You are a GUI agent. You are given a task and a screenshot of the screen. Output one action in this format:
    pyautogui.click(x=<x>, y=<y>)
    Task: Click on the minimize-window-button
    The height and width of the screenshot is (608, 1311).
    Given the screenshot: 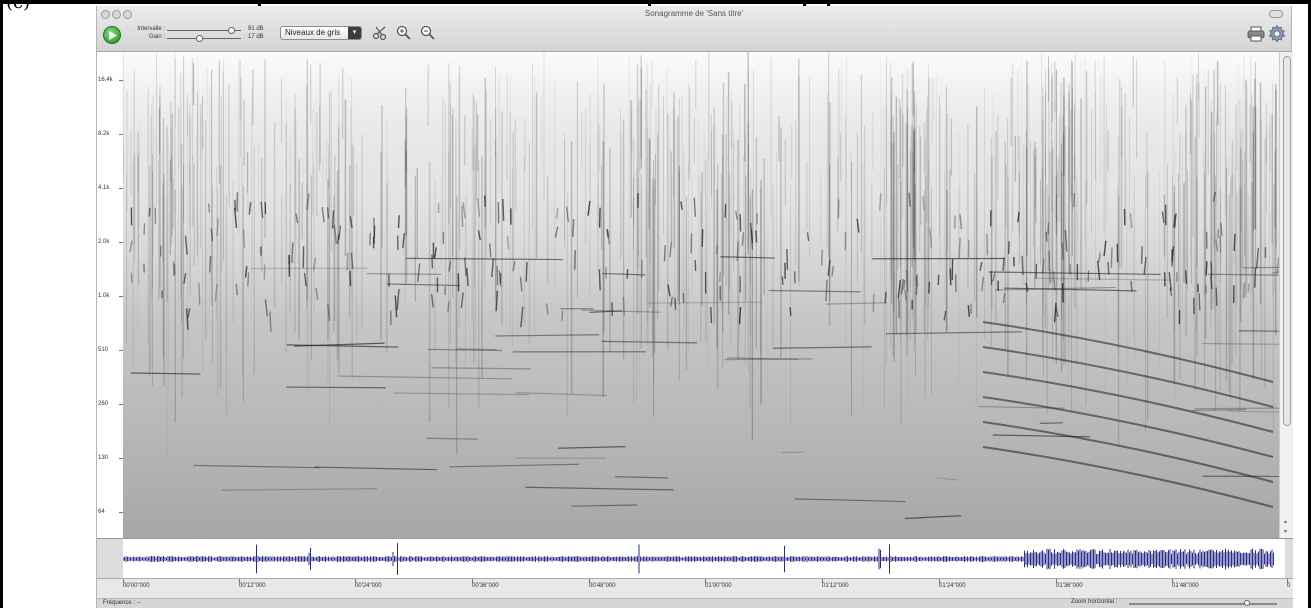 What is the action you would take?
    pyautogui.click(x=116, y=14)
    